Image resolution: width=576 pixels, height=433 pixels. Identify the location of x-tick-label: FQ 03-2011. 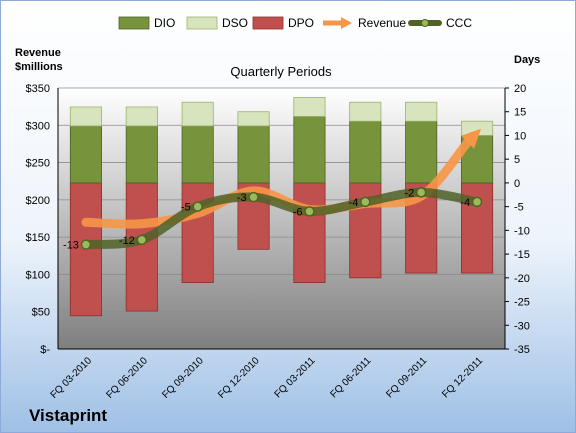
(295, 377).